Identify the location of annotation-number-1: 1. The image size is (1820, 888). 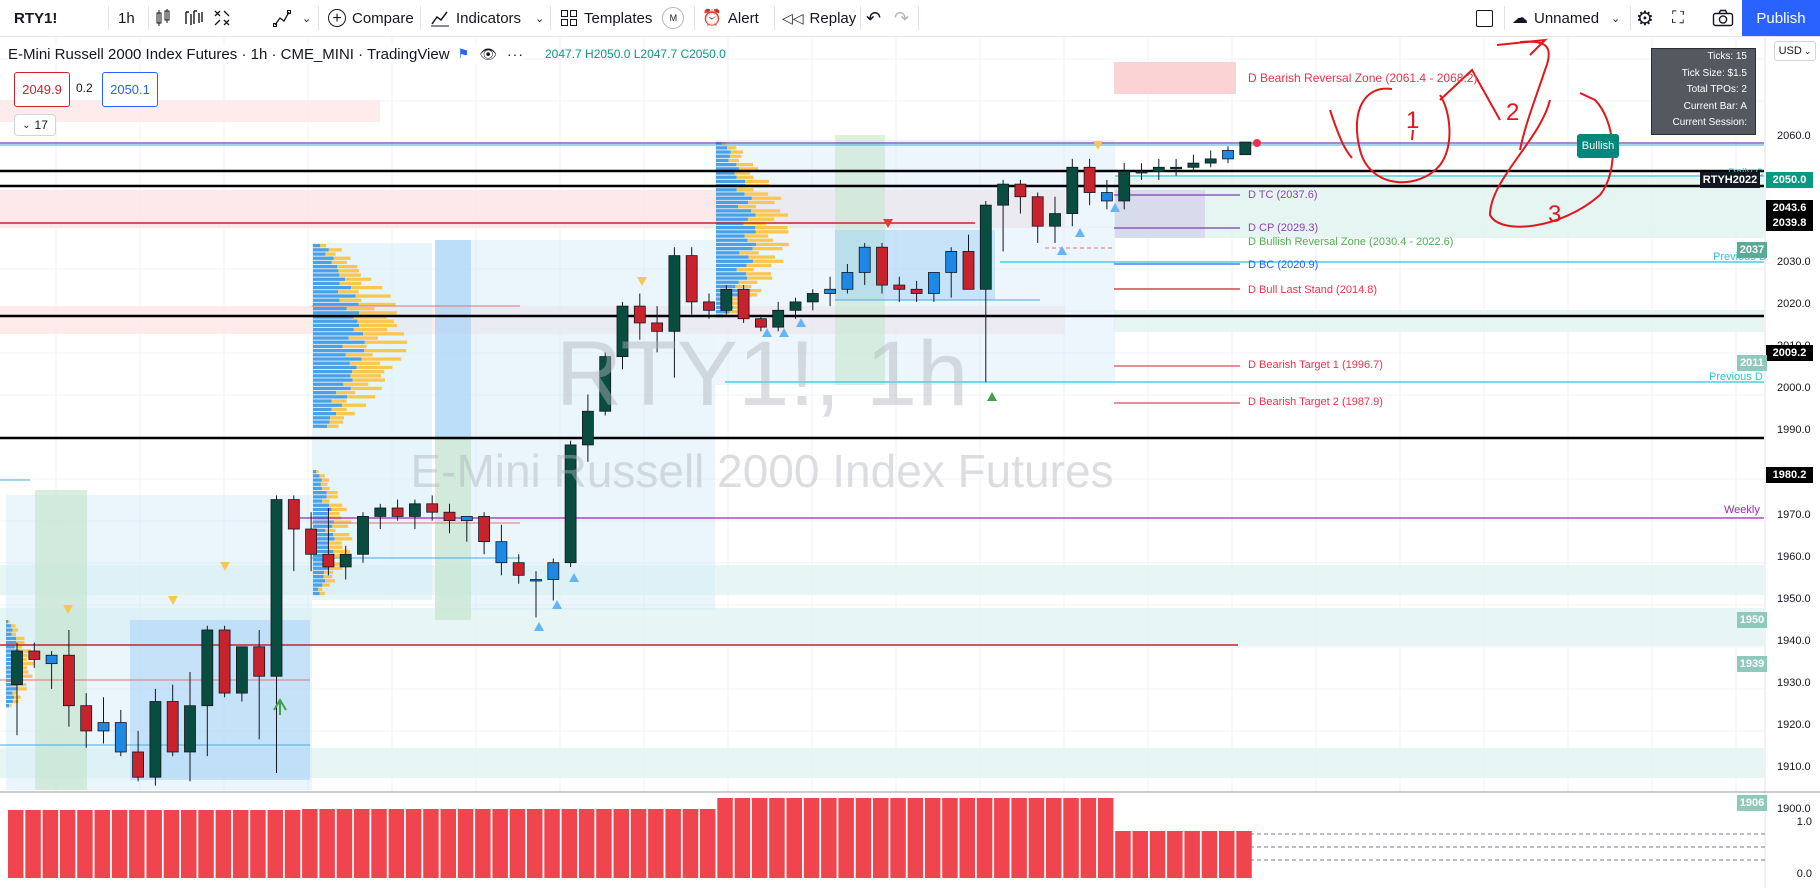
(1412, 120).